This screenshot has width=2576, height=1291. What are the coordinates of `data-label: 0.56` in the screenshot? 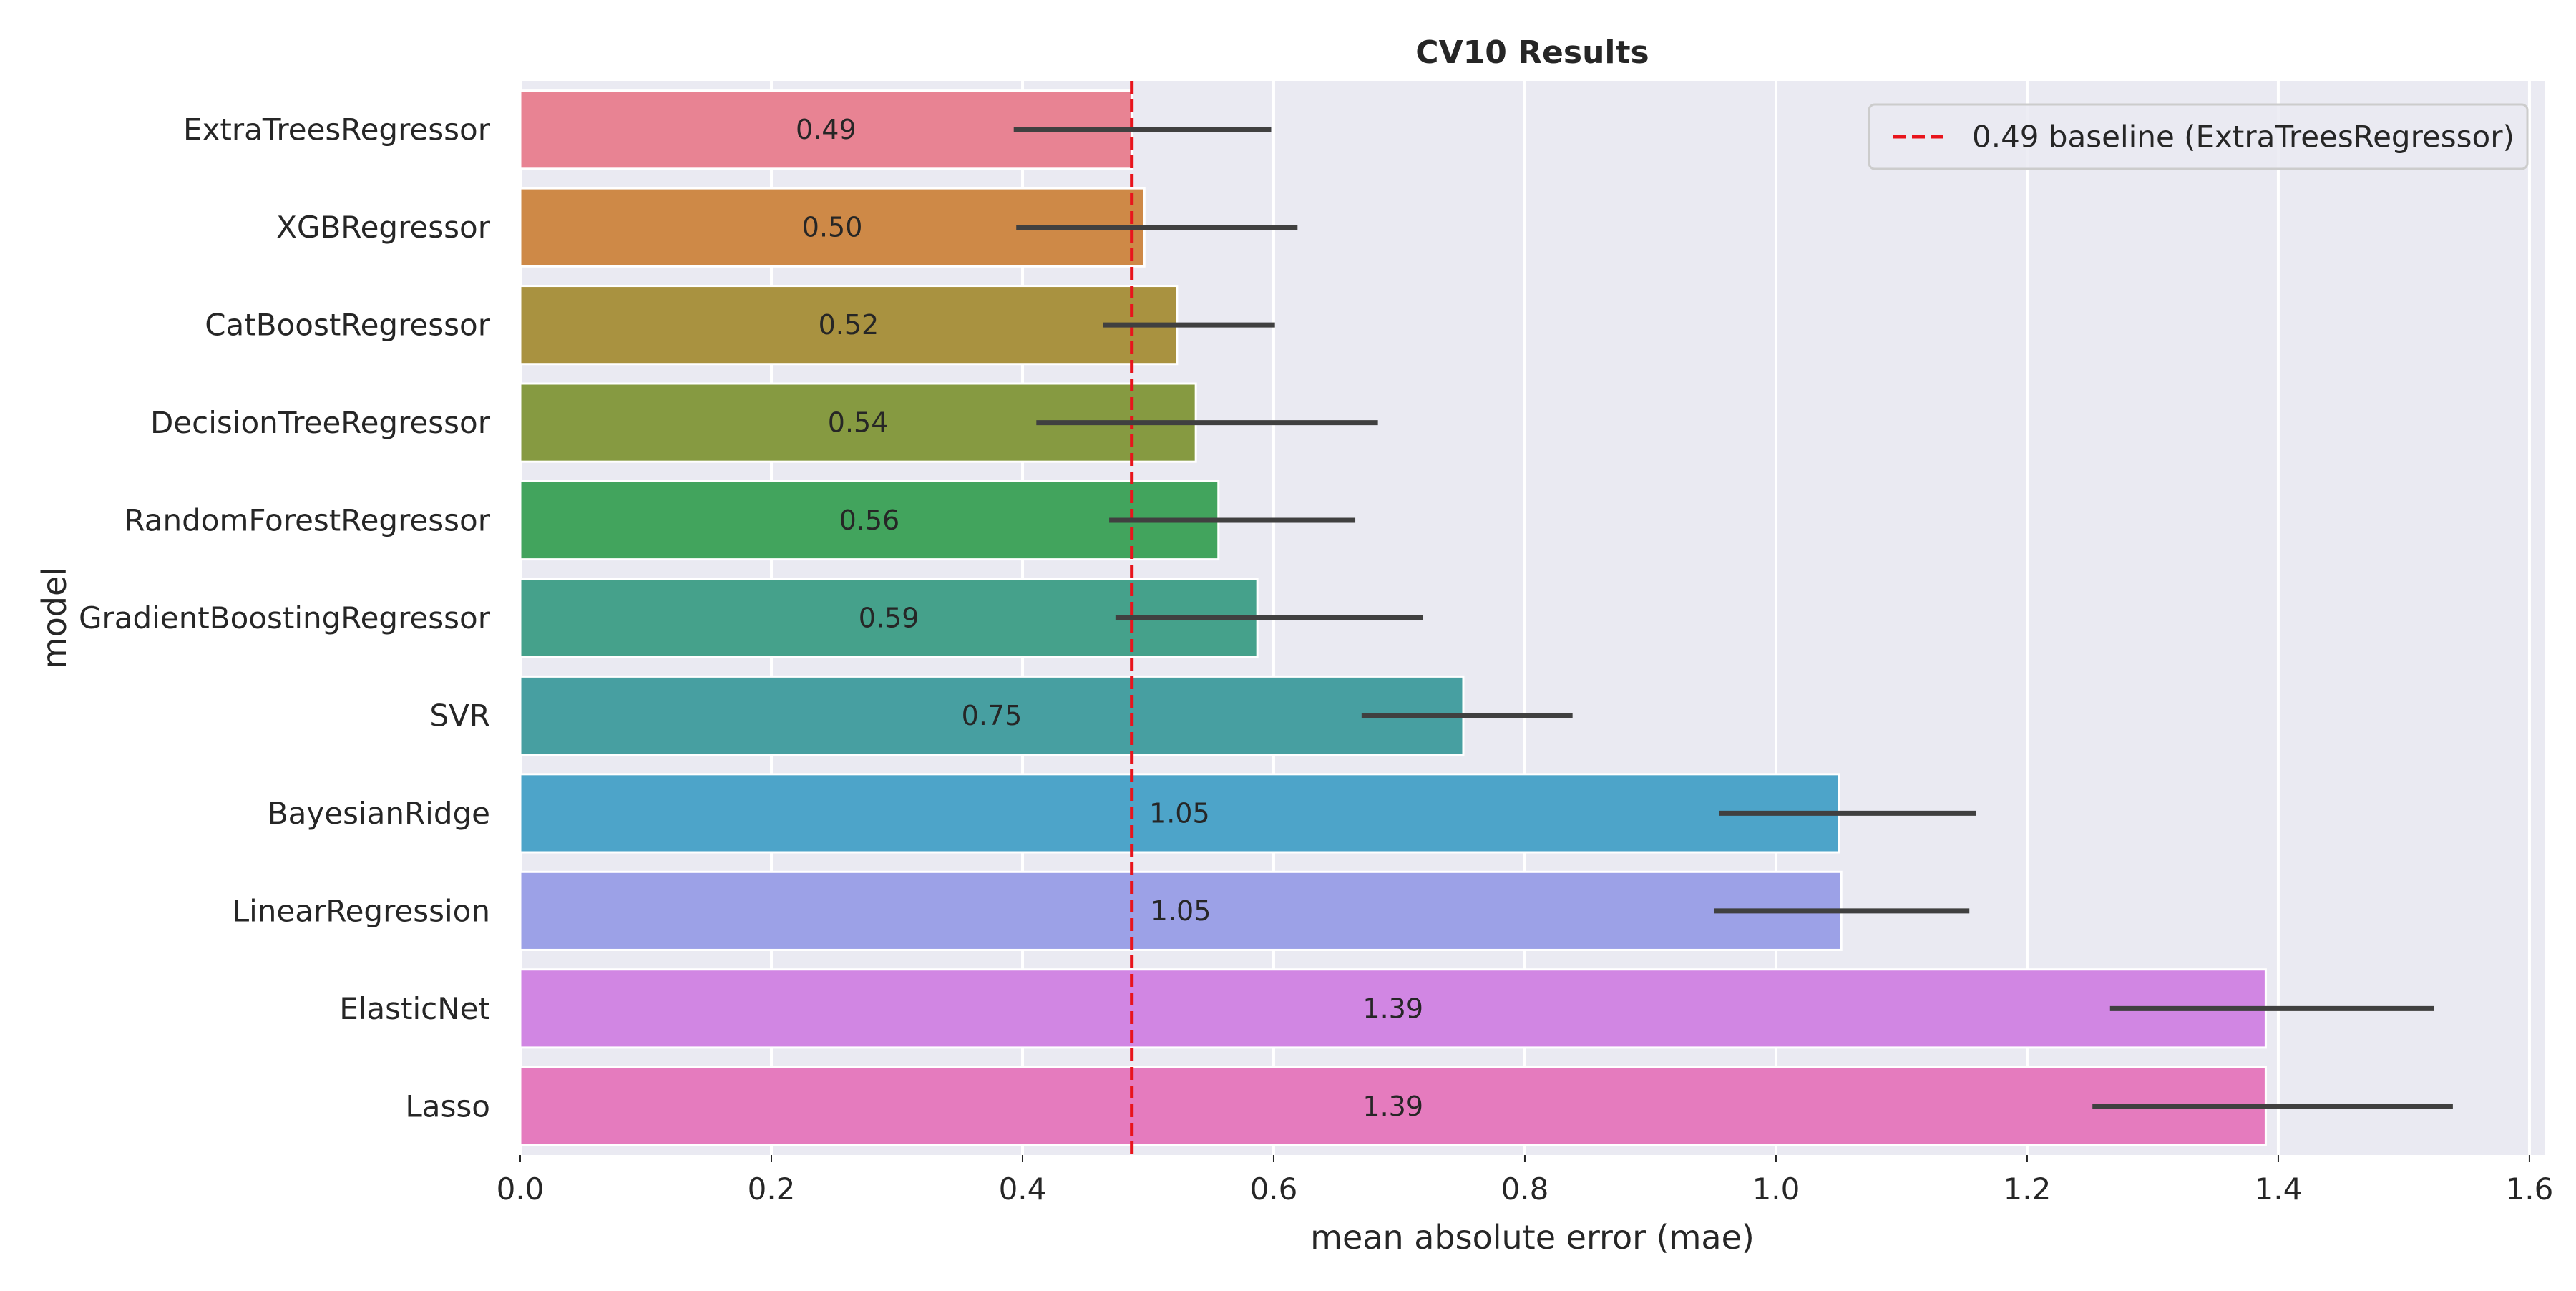 It's located at (869, 520).